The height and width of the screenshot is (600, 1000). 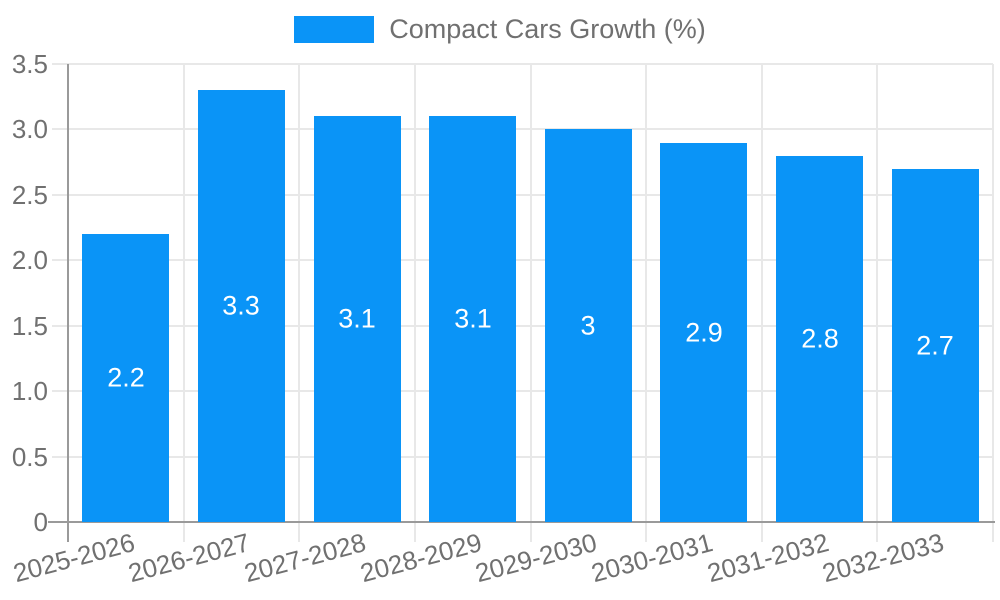 I want to click on bar-value-label: 2.8, so click(x=820, y=338).